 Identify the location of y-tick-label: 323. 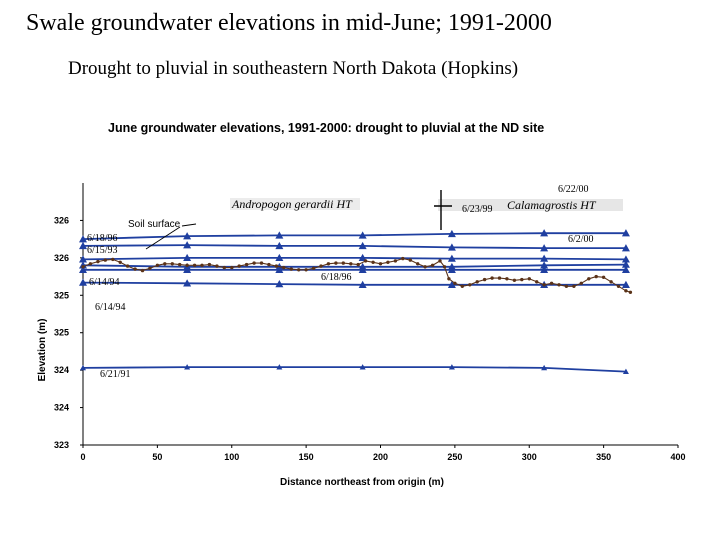
(61, 445).